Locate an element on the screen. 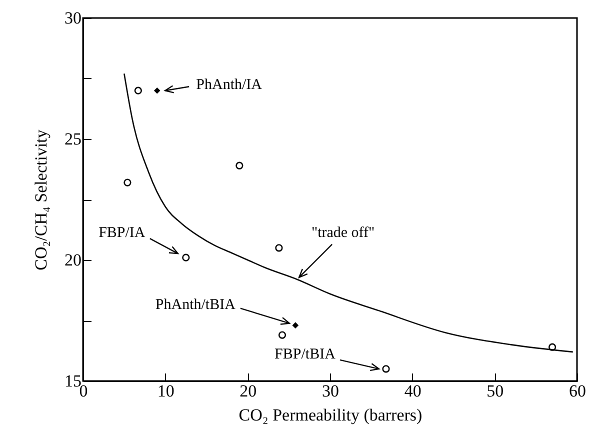 This screenshot has height=437, width=594. x-tick-label: 20 is located at coordinates (248, 391).